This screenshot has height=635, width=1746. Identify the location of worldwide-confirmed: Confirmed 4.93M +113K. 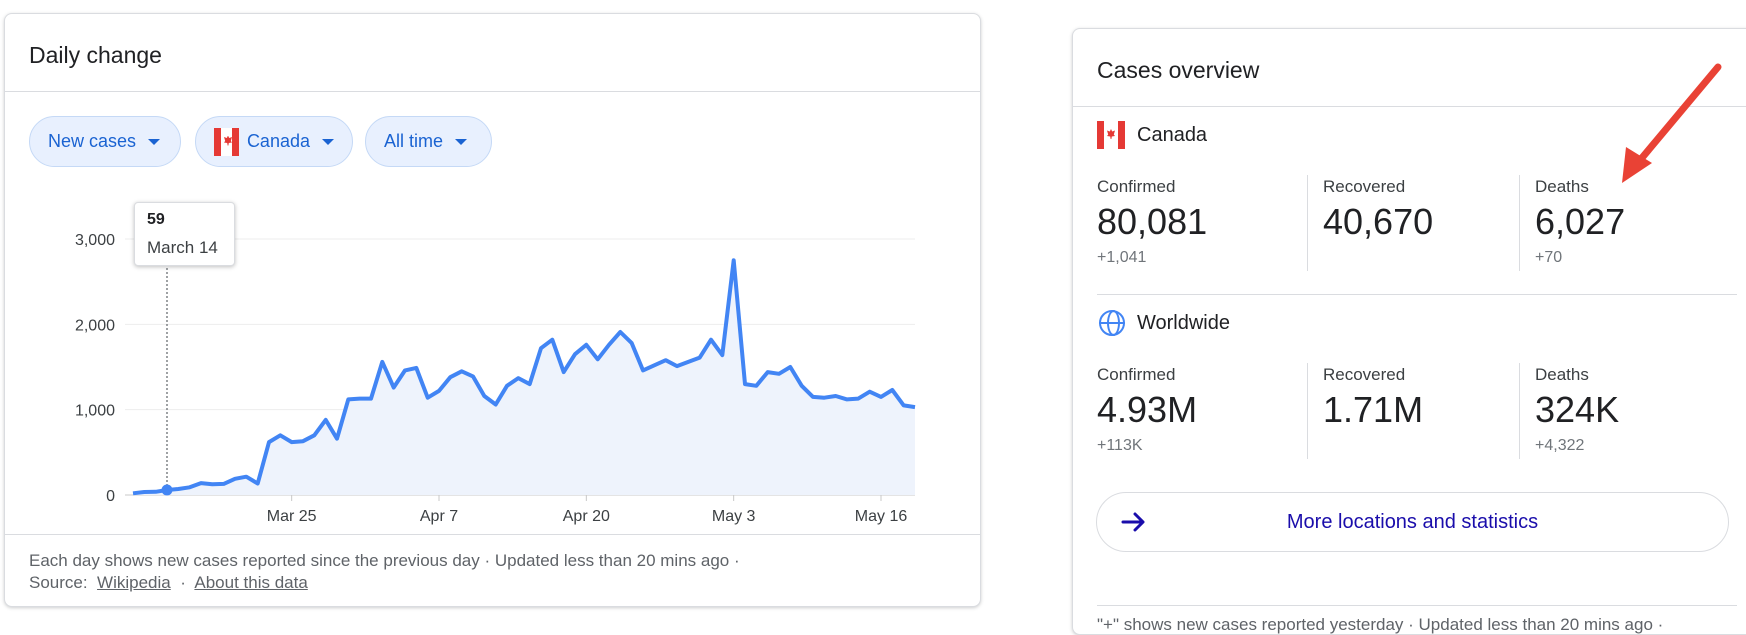
(1147, 410).